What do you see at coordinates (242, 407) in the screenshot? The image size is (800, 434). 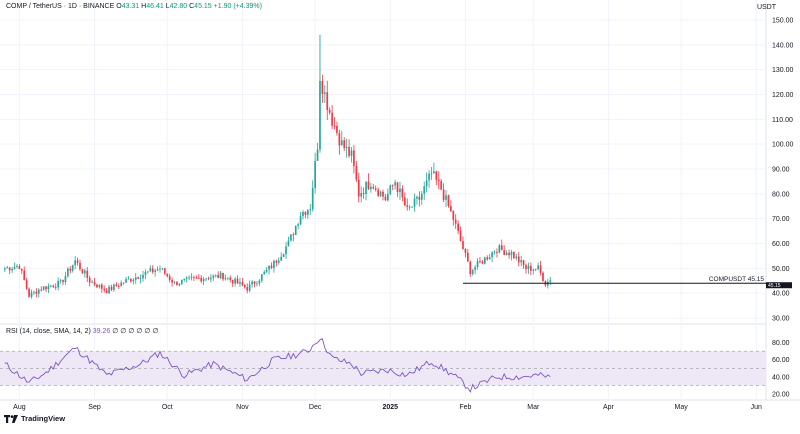 I see `time-tick-label: Nov` at bounding box center [242, 407].